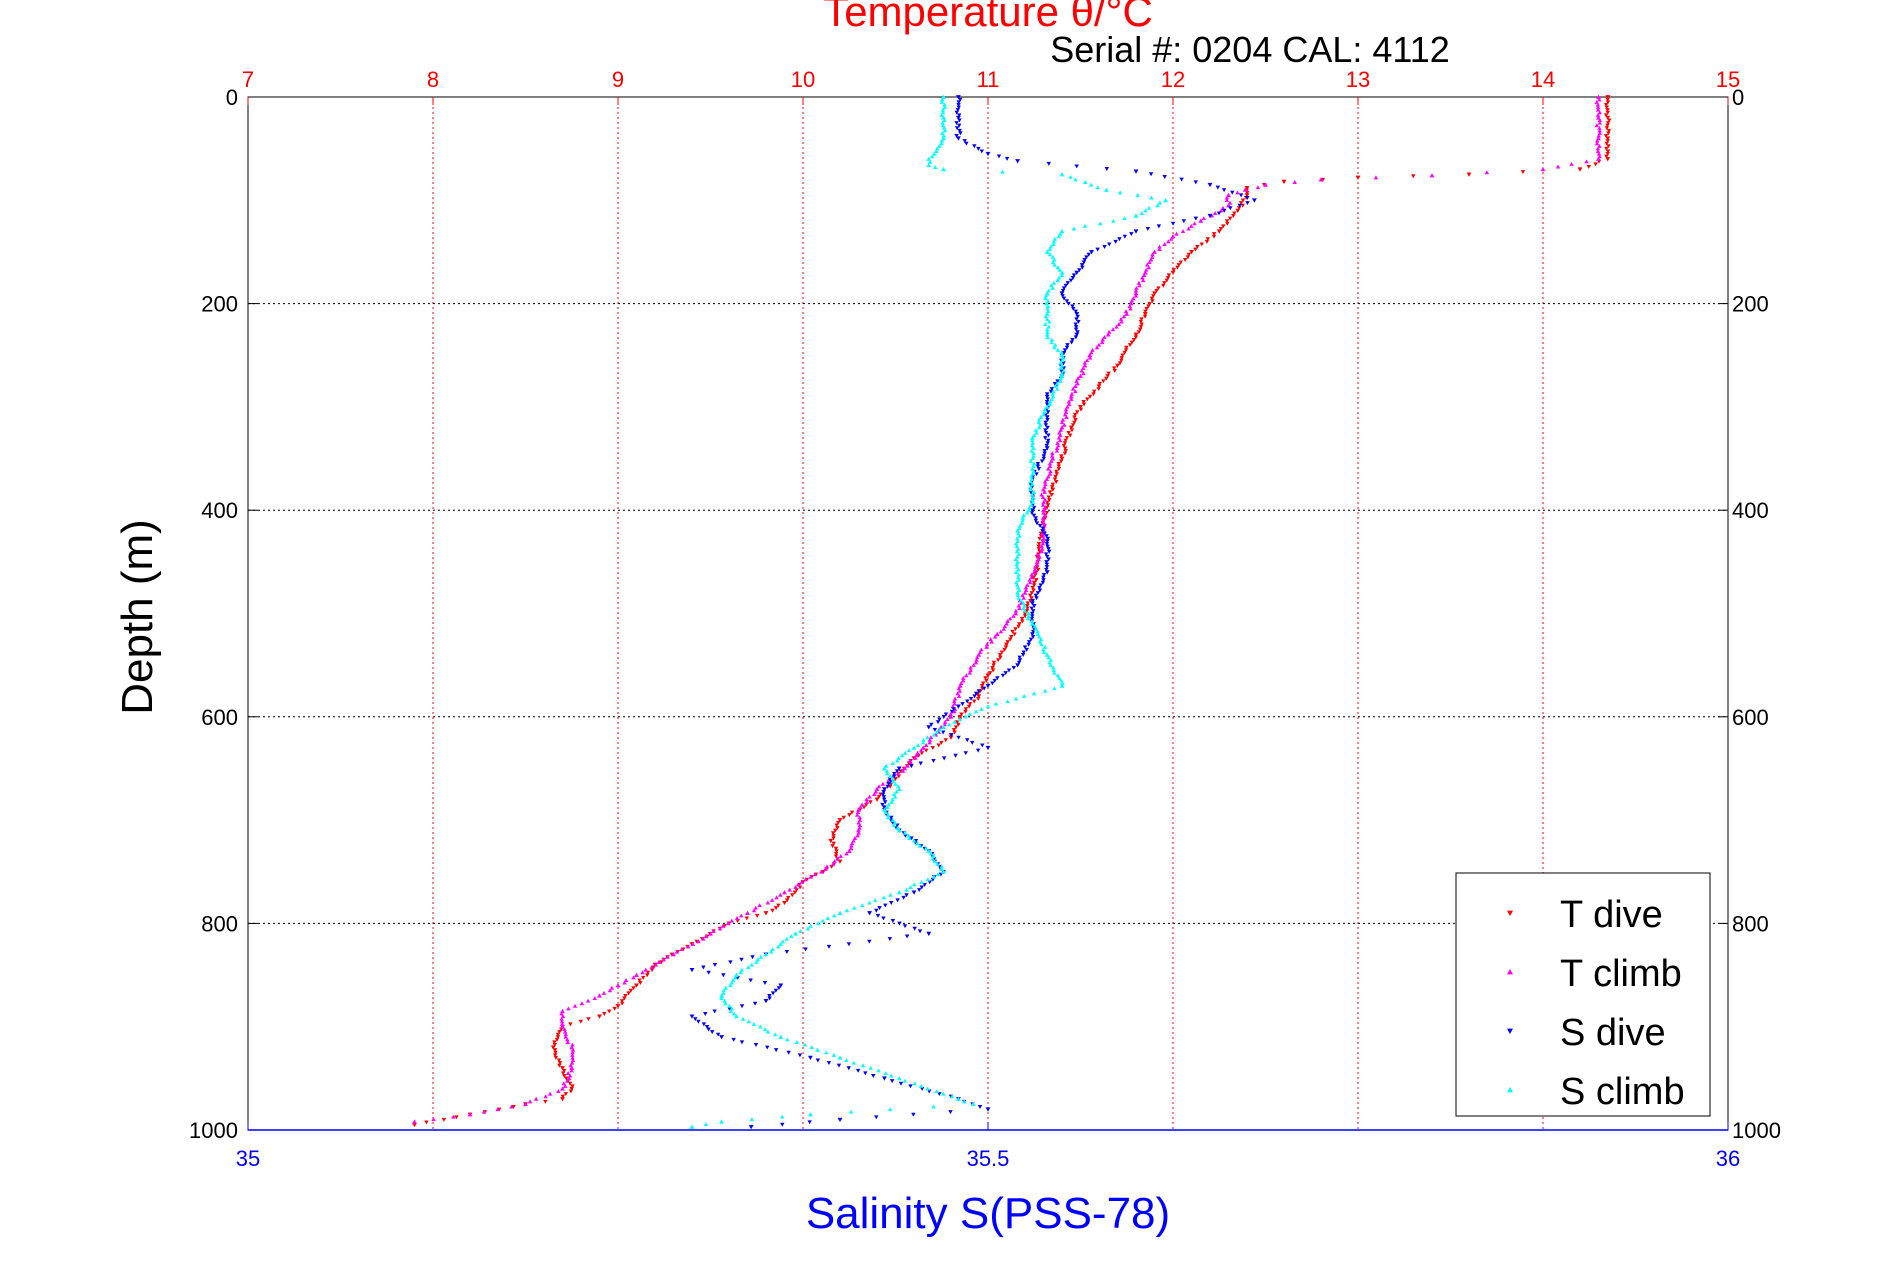 The image size is (1891, 1262). What do you see at coordinates (1750, 717) in the screenshot?
I see `depth-tick-label-right: 600` at bounding box center [1750, 717].